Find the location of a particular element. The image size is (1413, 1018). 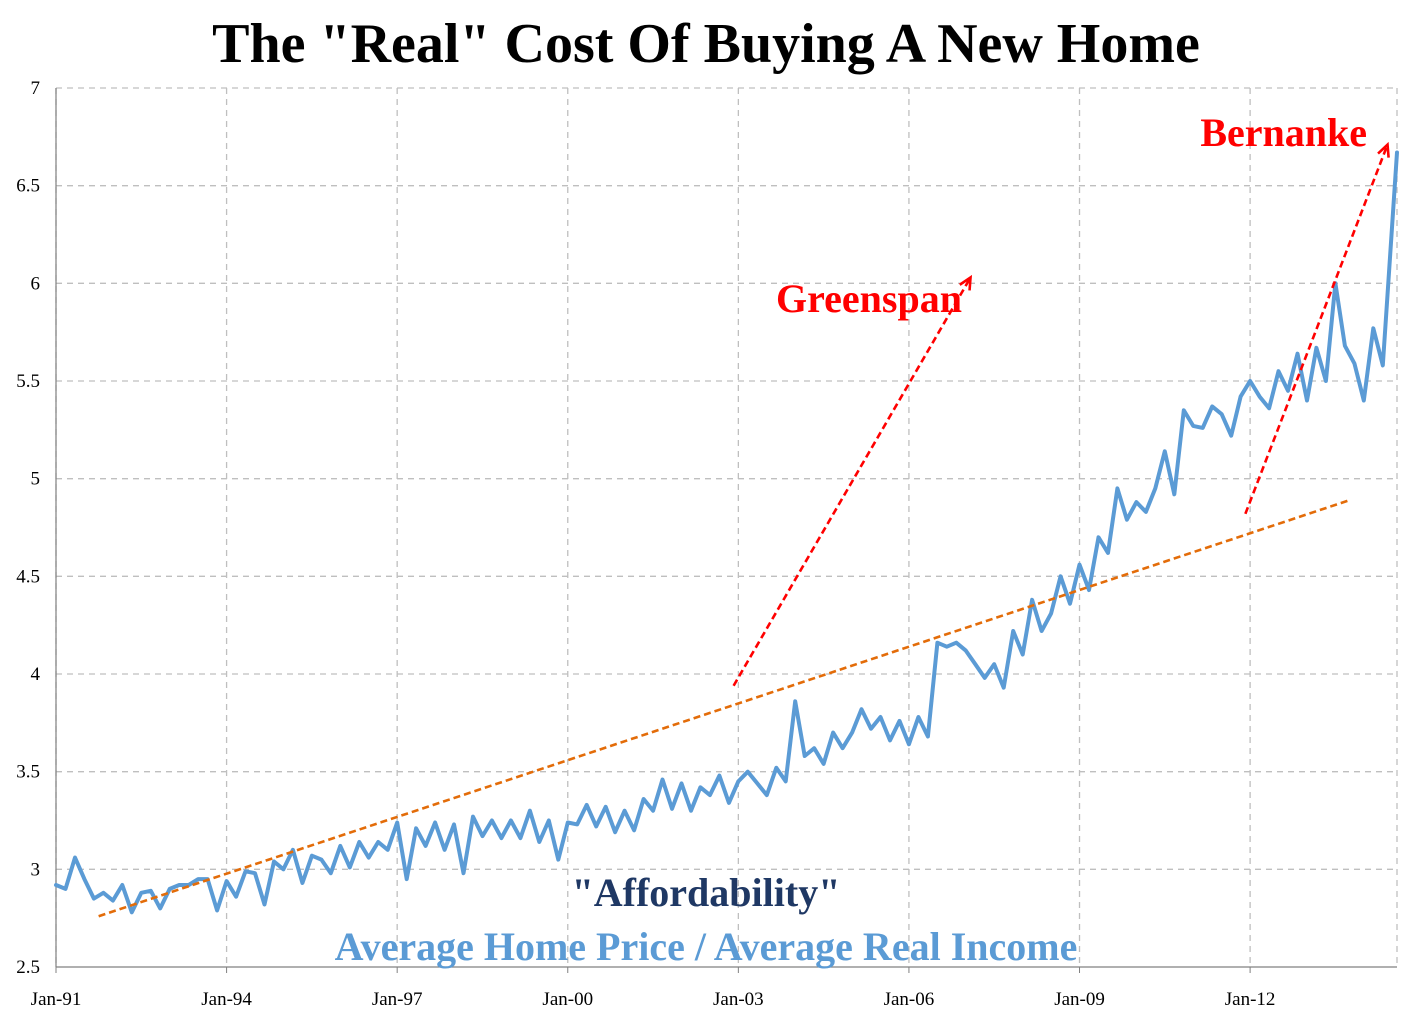

x-tick-label: Jan-97 is located at coordinates (397, 999).